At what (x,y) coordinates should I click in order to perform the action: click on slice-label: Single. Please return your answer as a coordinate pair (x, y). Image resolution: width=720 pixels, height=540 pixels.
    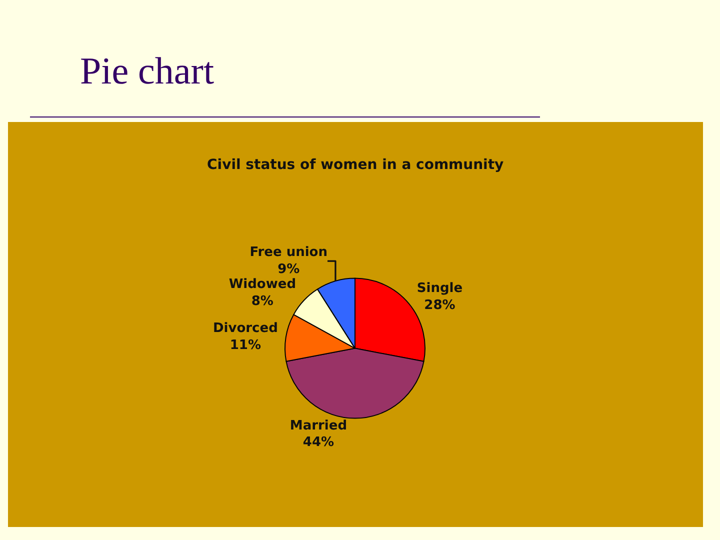
    Looking at the image, I should click on (439, 288).